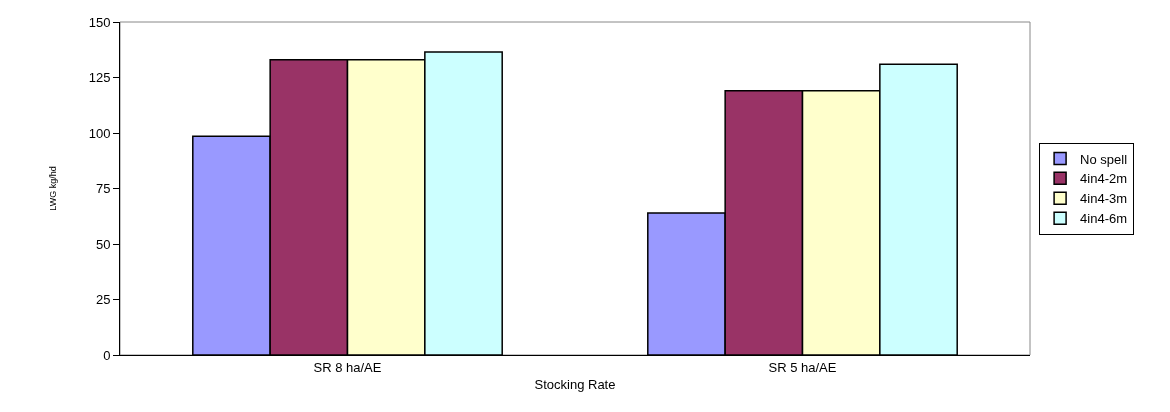 The image size is (1170, 412). Describe the element at coordinates (103, 244) in the screenshot. I see `y-tick-label: 50` at that location.